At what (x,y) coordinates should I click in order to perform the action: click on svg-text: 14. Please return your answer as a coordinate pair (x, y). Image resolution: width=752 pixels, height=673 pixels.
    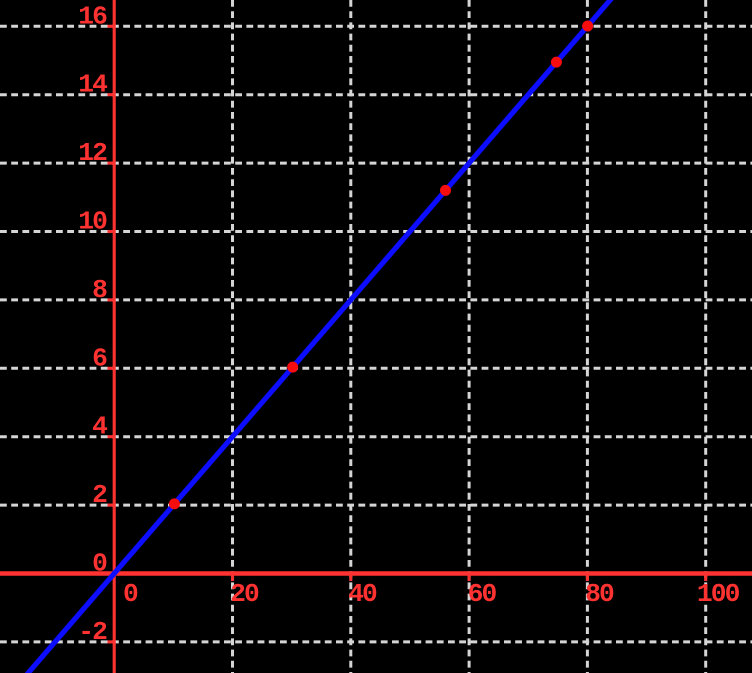
    Looking at the image, I should click on (92, 85).